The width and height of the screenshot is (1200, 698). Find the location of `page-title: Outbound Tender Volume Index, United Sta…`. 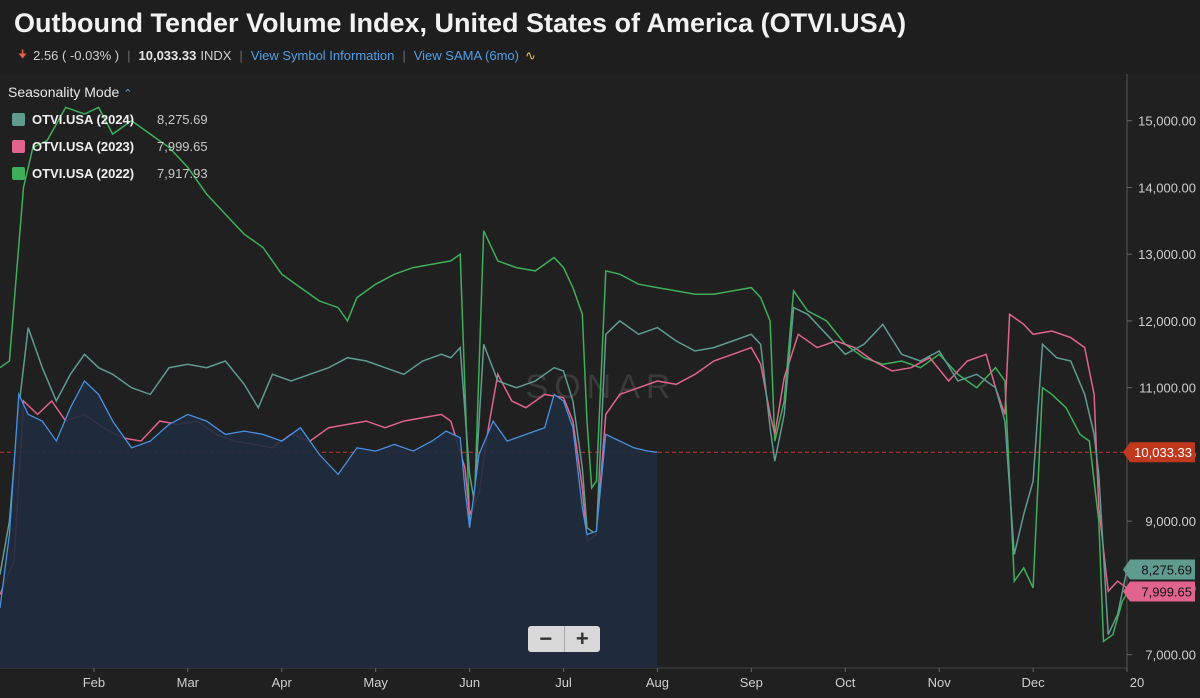

page-title: Outbound Tender Volume Index, United Sta… is located at coordinates (460, 23).